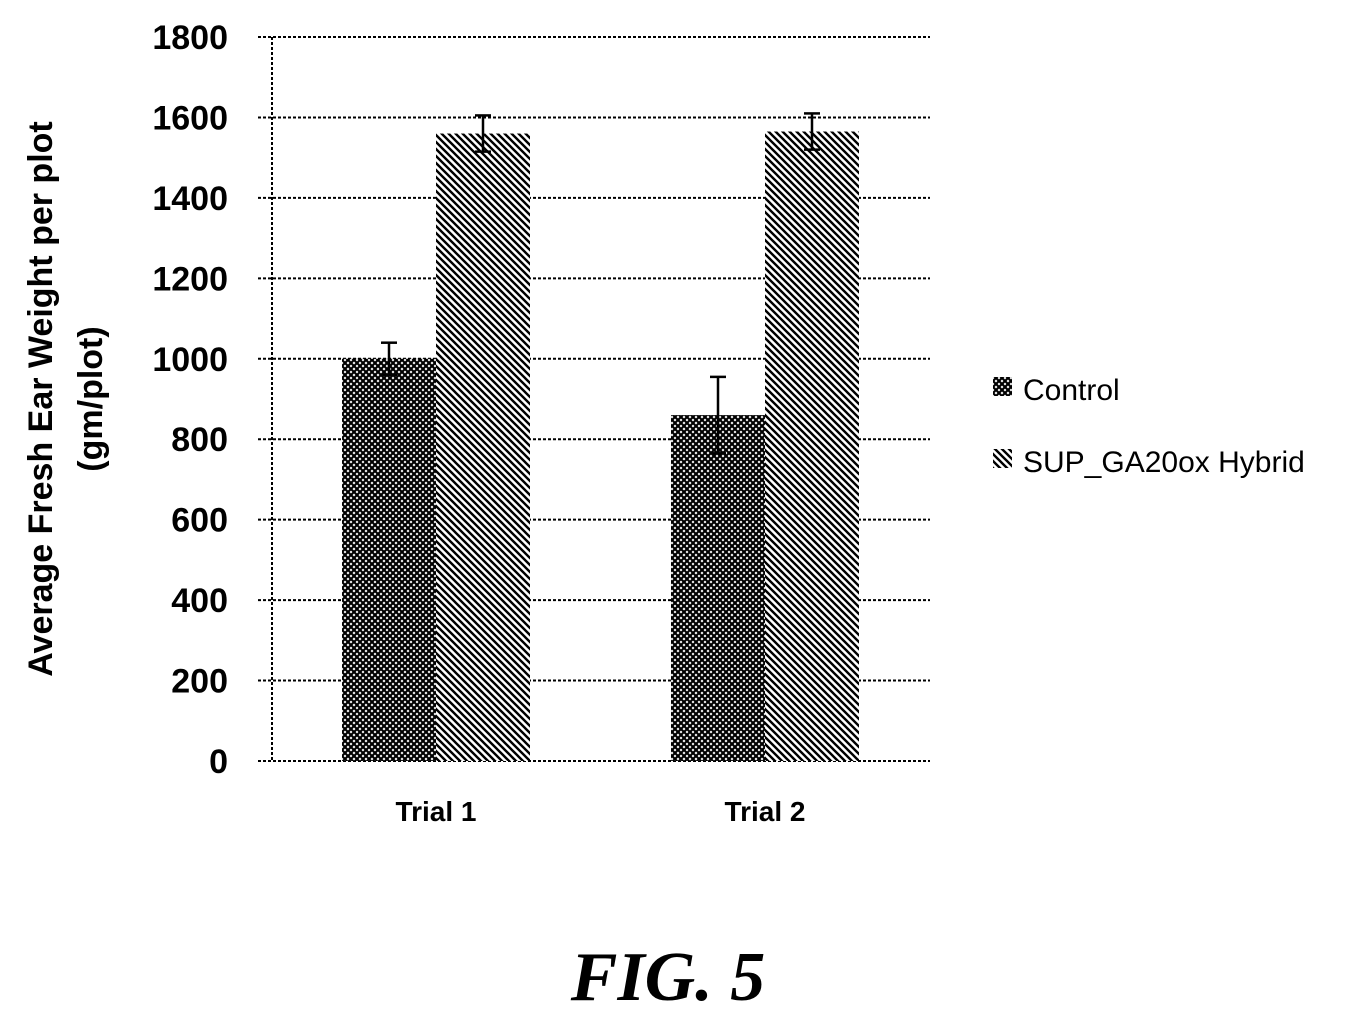  Describe the element at coordinates (199, 440) in the screenshot. I see `y-tick-label-800: 800` at that location.